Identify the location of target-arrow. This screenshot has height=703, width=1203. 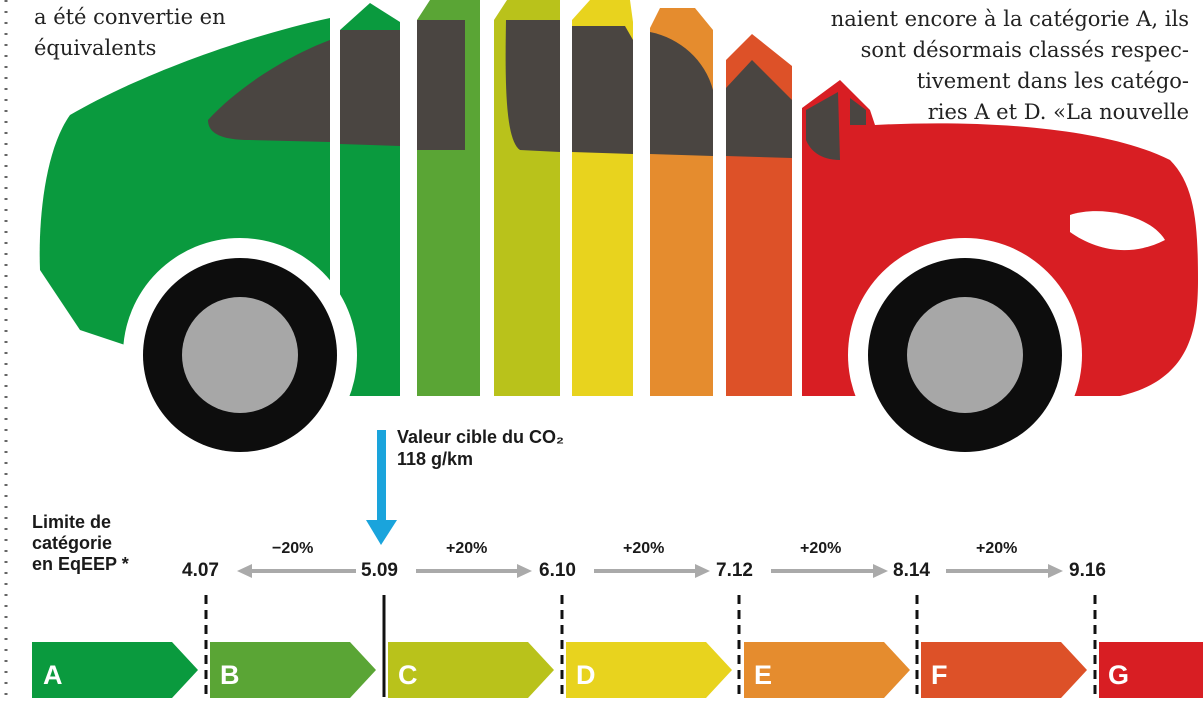
(381, 487).